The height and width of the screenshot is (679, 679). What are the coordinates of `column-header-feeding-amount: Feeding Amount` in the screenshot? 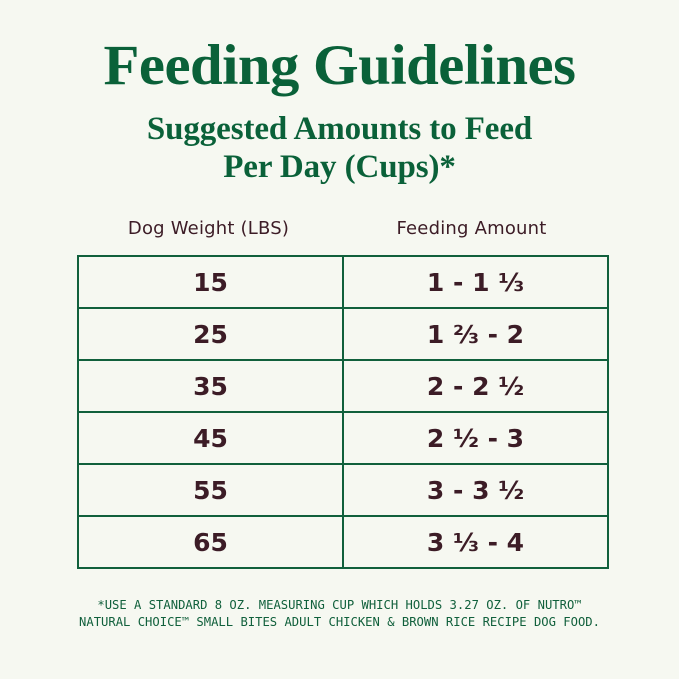 It's located at (471, 228).